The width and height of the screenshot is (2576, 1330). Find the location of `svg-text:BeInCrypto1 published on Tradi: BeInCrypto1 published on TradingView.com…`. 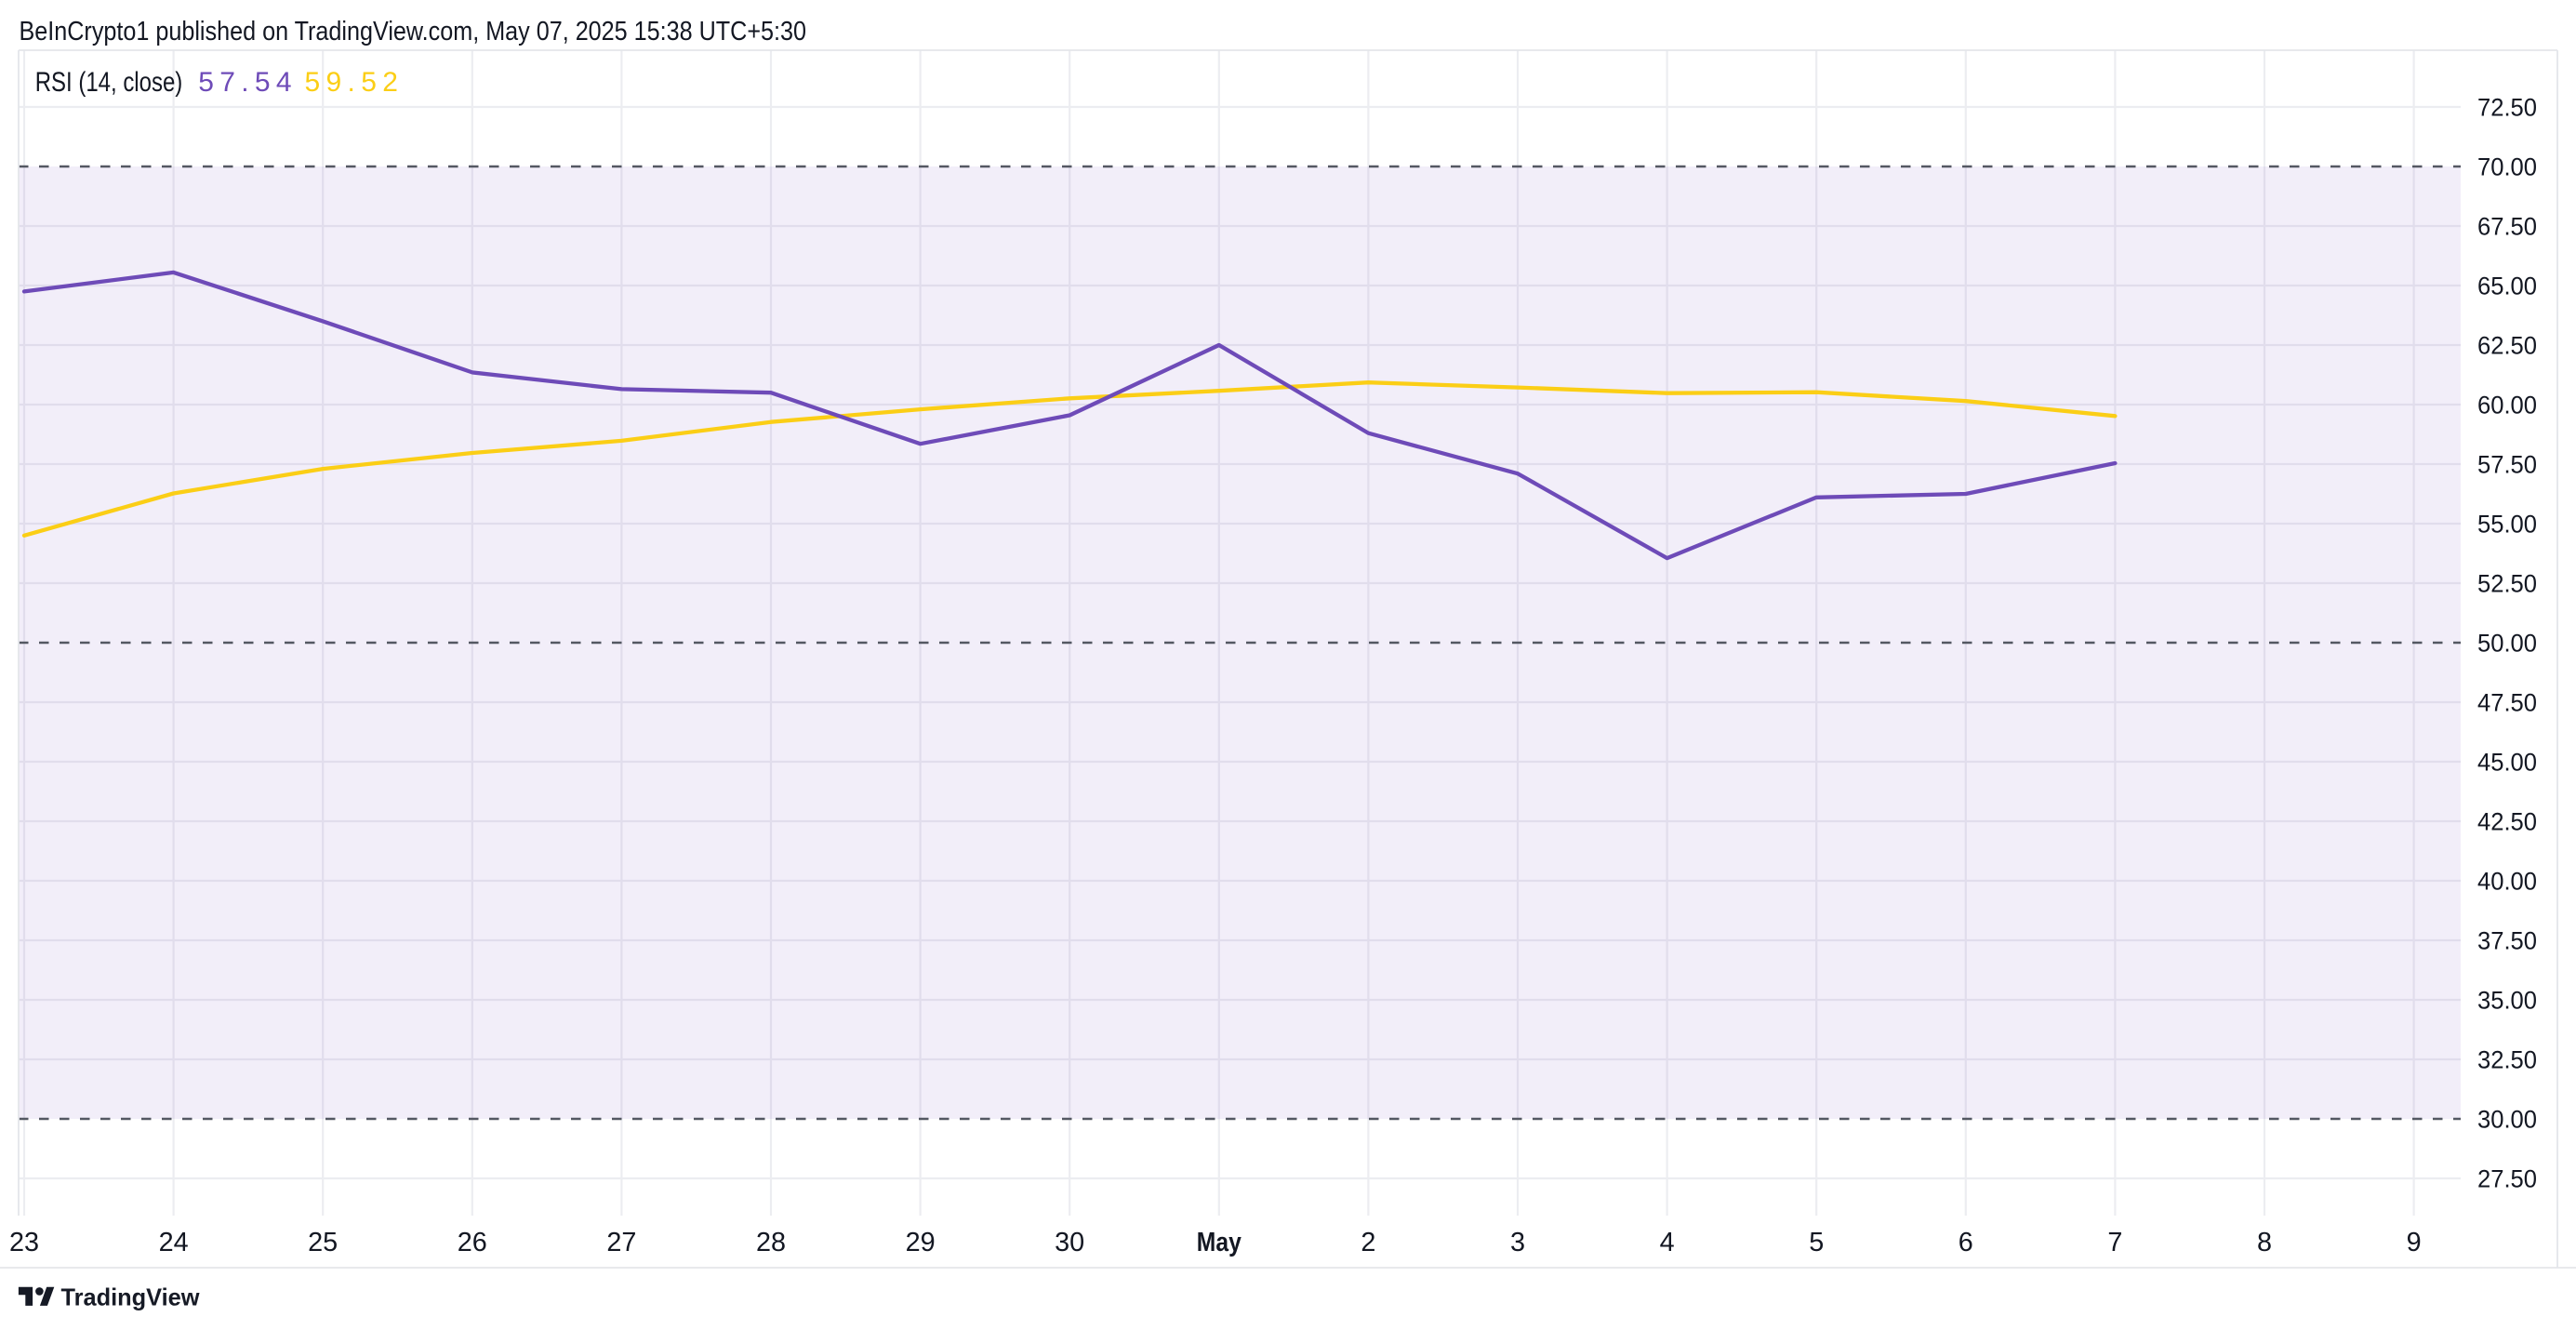

svg-text:BeInCrypto1 published on Tradi: BeInCrypto1 published on TradingView.com… is located at coordinates (413, 32).